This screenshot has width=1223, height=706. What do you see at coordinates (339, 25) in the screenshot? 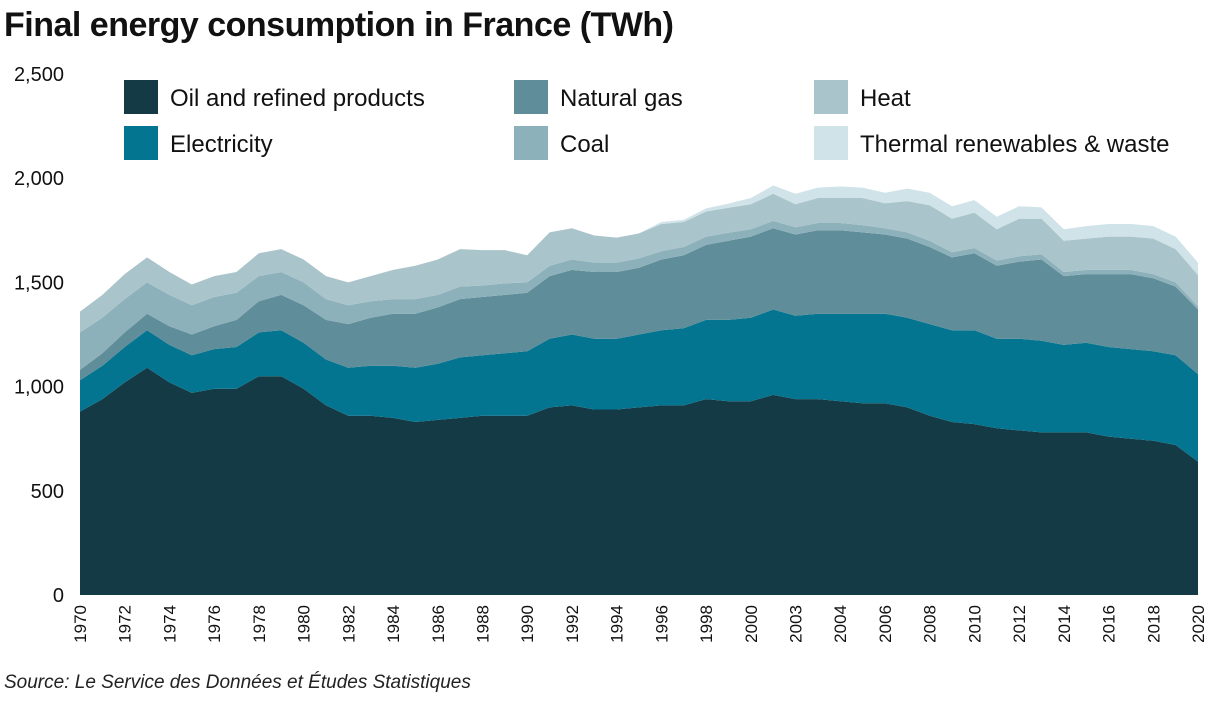
I see `chart-title: Final energy consumption in France (TWh)` at bounding box center [339, 25].